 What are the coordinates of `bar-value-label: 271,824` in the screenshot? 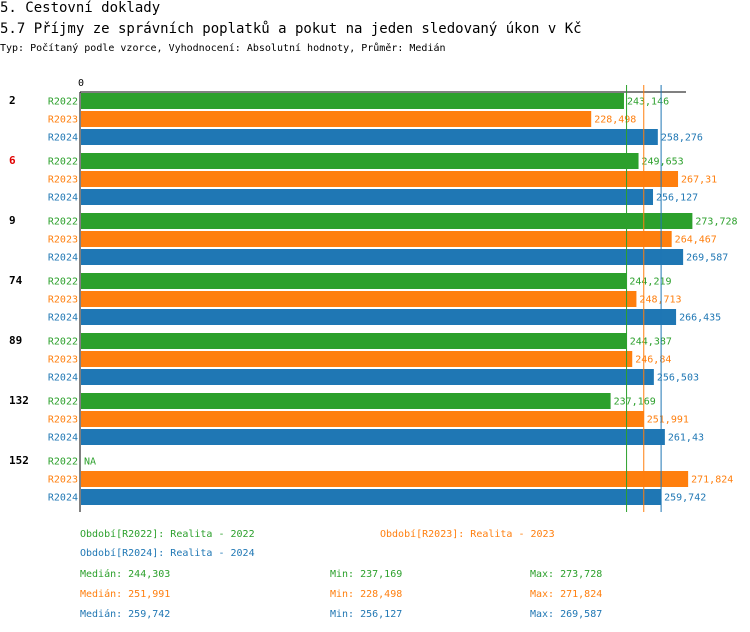 It's located at (712, 480).